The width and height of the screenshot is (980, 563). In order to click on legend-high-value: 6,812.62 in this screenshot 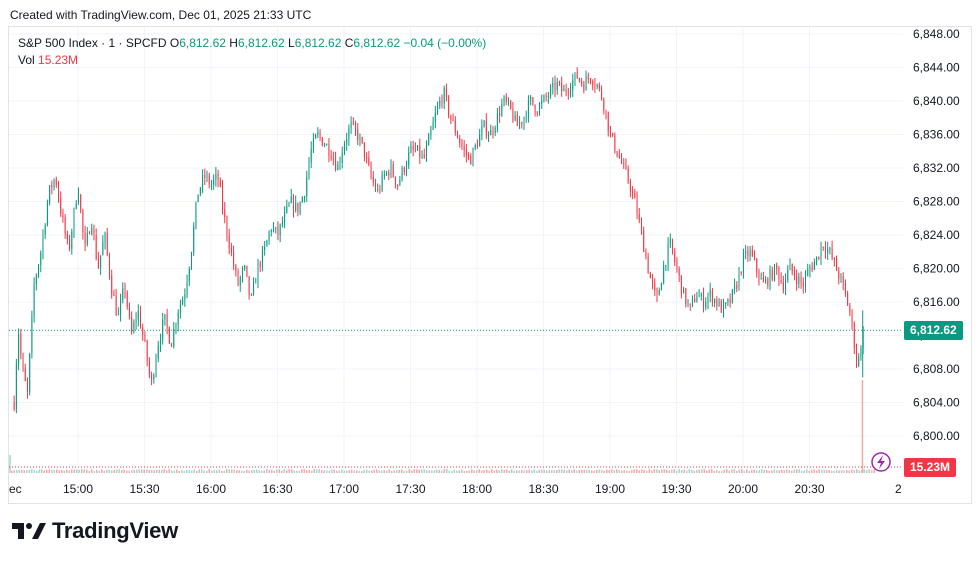, I will do `click(261, 43)`.